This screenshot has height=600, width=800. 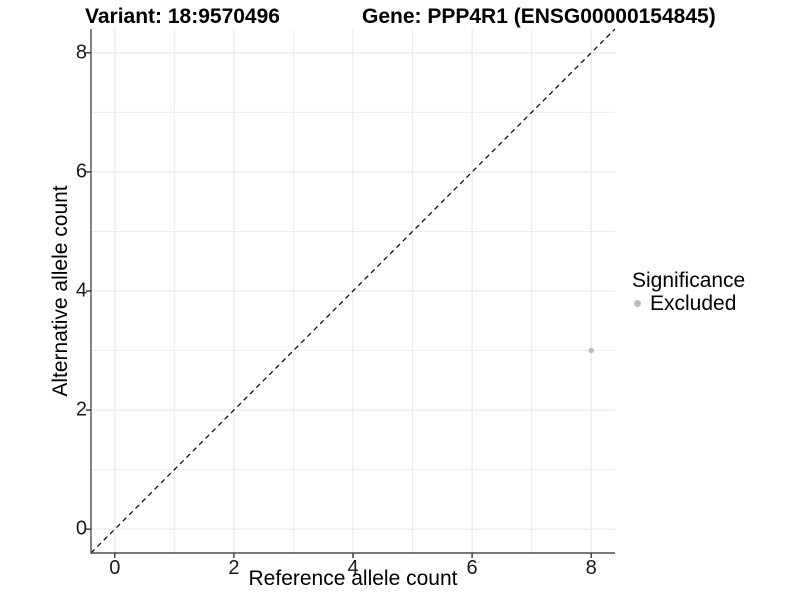 I want to click on x-tick-label: 2, so click(x=234, y=568).